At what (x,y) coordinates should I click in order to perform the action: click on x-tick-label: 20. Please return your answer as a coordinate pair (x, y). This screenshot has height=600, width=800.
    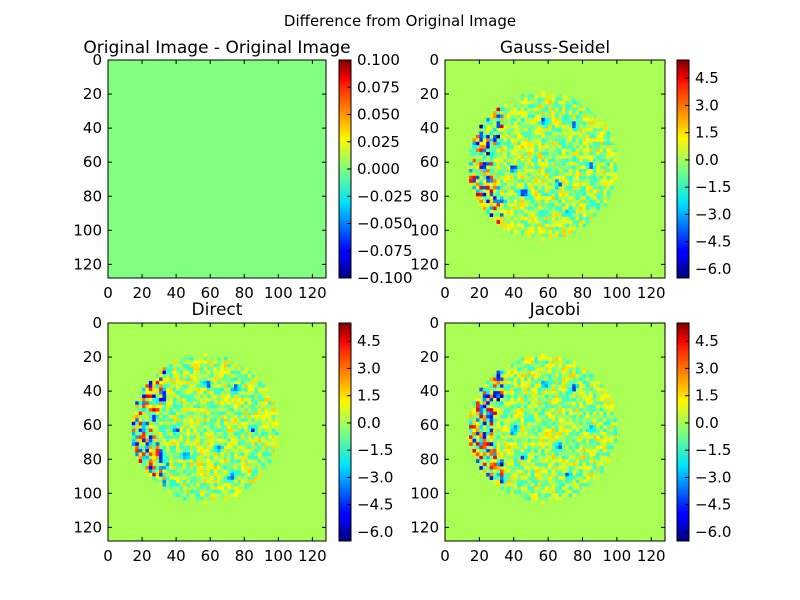
    Looking at the image, I should click on (142, 556).